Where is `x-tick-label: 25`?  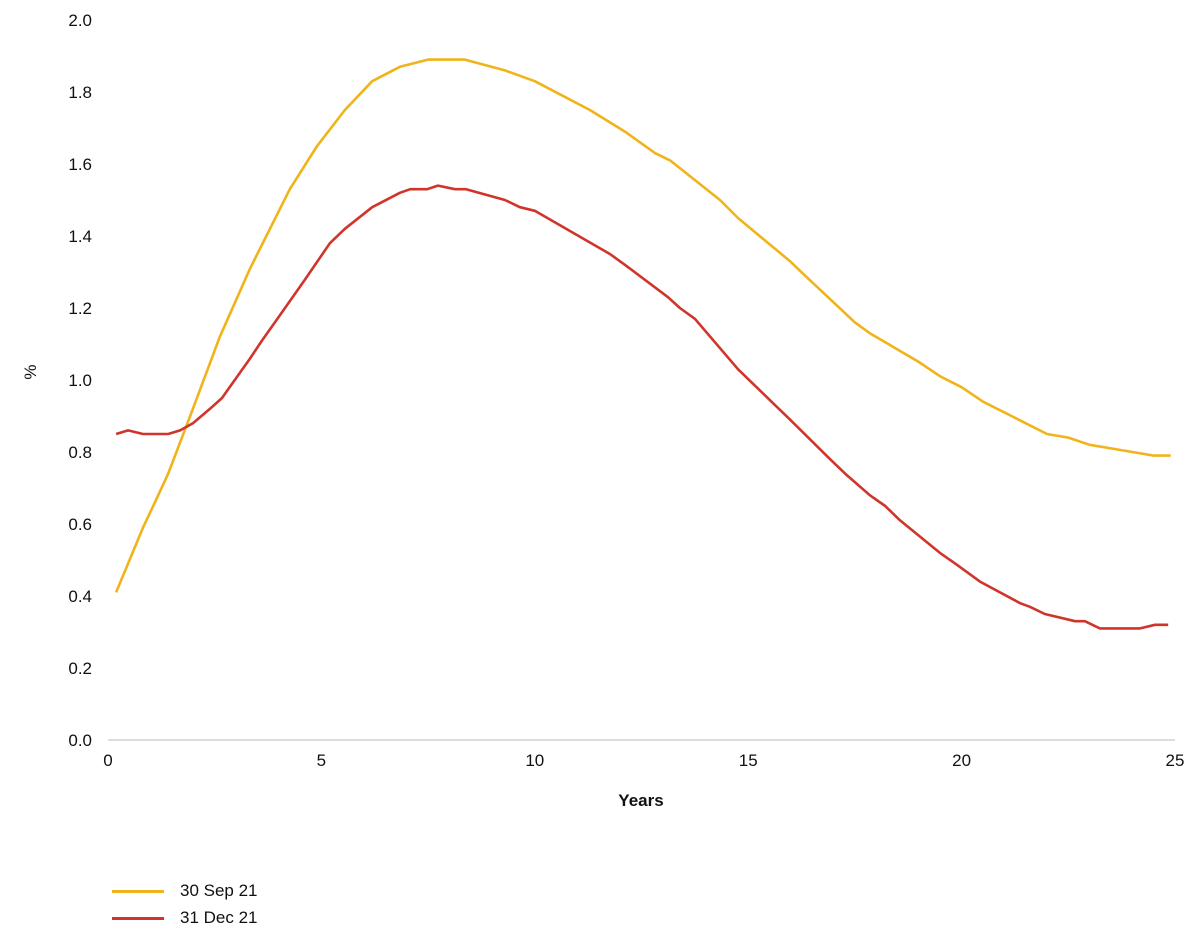 x-tick-label: 25 is located at coordinates (1175, 760).